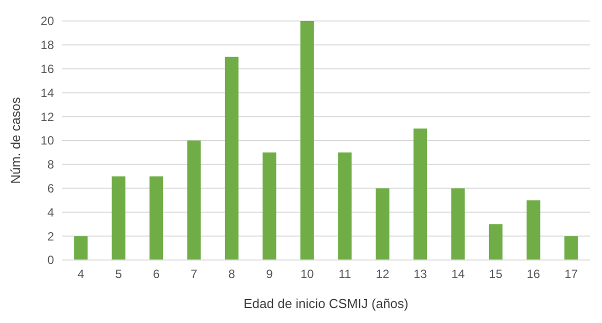 The width and height of the screenshot is (602, 323). What do you see at coordinates (156, 274) in the screenshot?
I see `x-tick-label: 6` at bounding box center [156, 274].